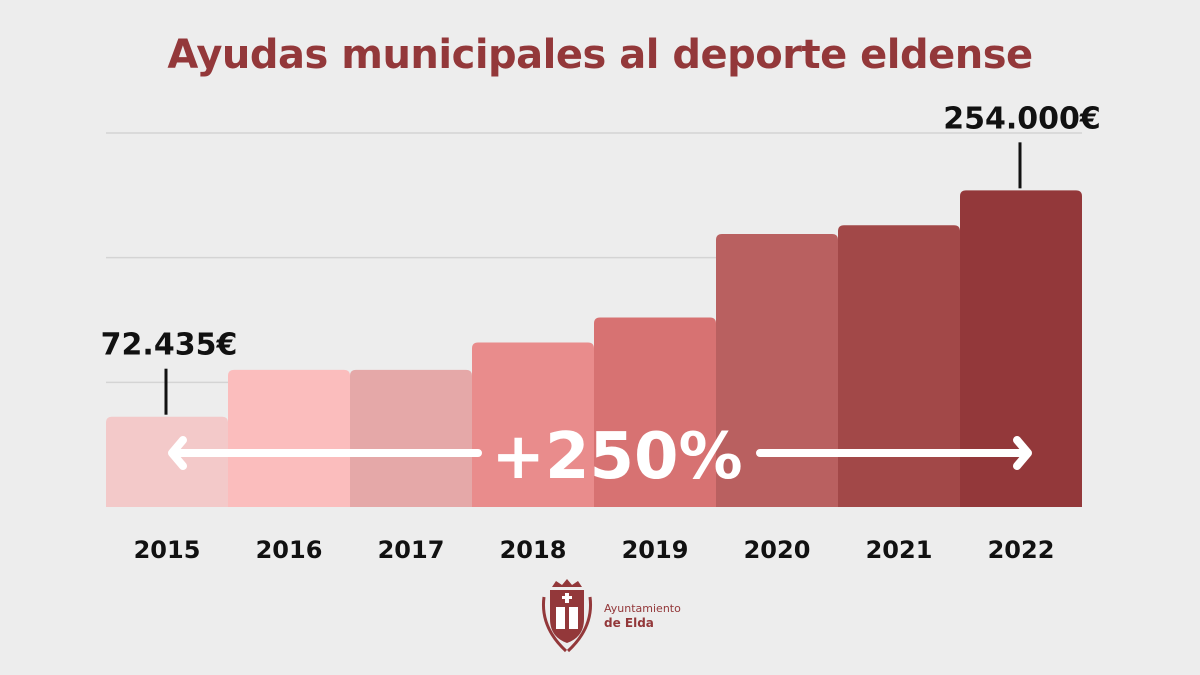 This screenshot has width=1200, height=675. What do you see at coordinates (325, 453) in the screenshot?
I see `arrow-left` at bounding box center [325, 453].